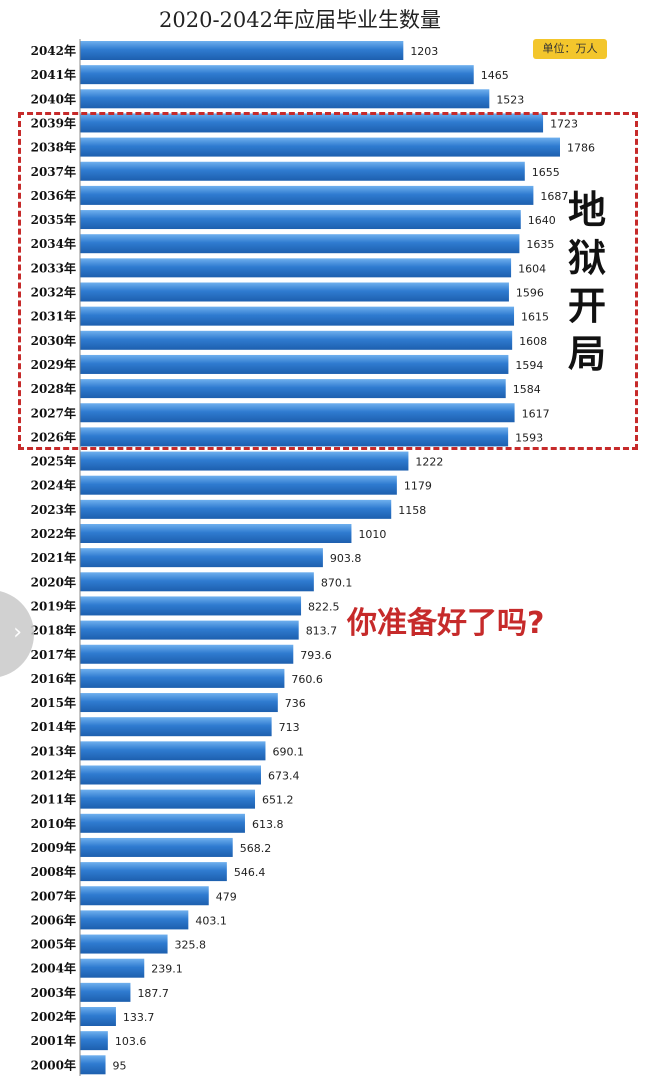 This screenshot has height=1076, width=654. Describe the element at coordinates (53, 895) in the screenshot. I see `category-label: 2007年` at that location.